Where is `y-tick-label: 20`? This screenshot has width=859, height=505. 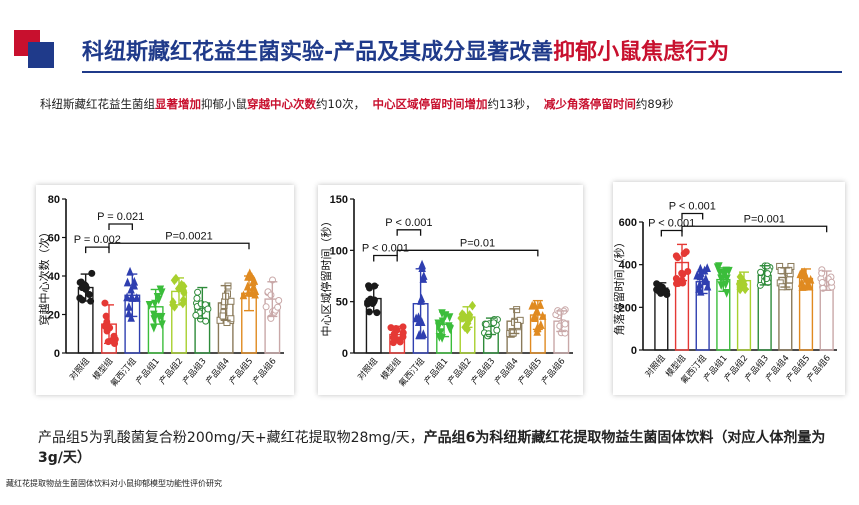
y-tick-label: 20 is located at coordinates (54, 316).